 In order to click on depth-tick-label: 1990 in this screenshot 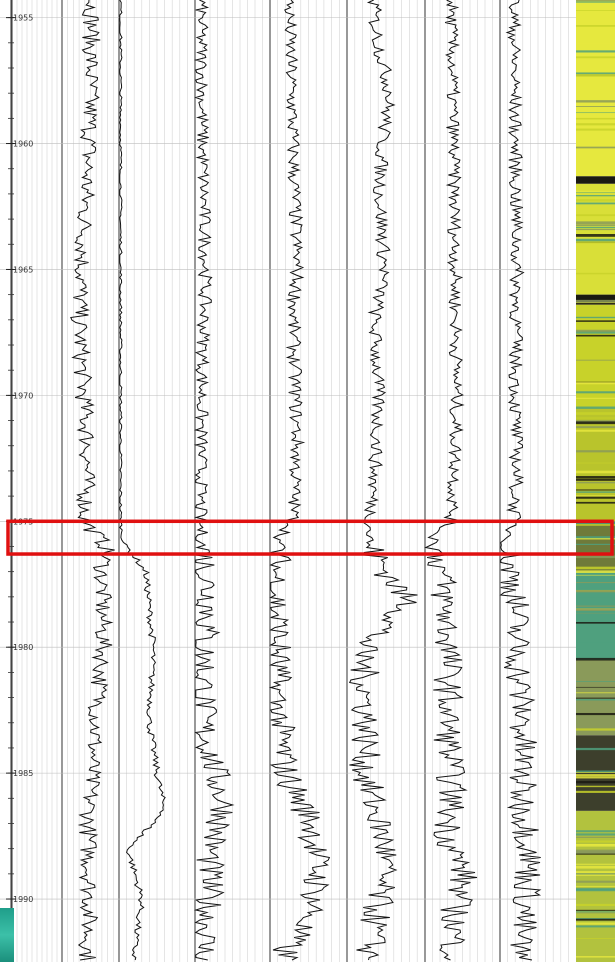, I will do `click(23, 899)`.